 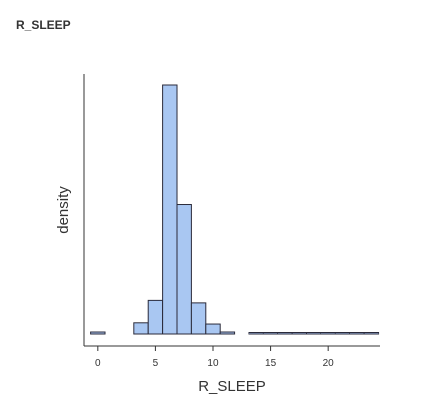 I want to click on x-ticks: 0 5 10 15 20, so click(x=214, y=357).